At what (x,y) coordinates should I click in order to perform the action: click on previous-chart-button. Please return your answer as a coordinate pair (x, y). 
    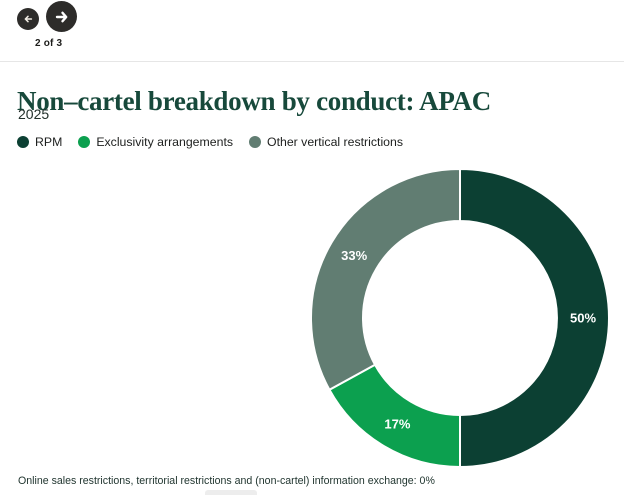
    Looking at the image, I should click on (28, 19).